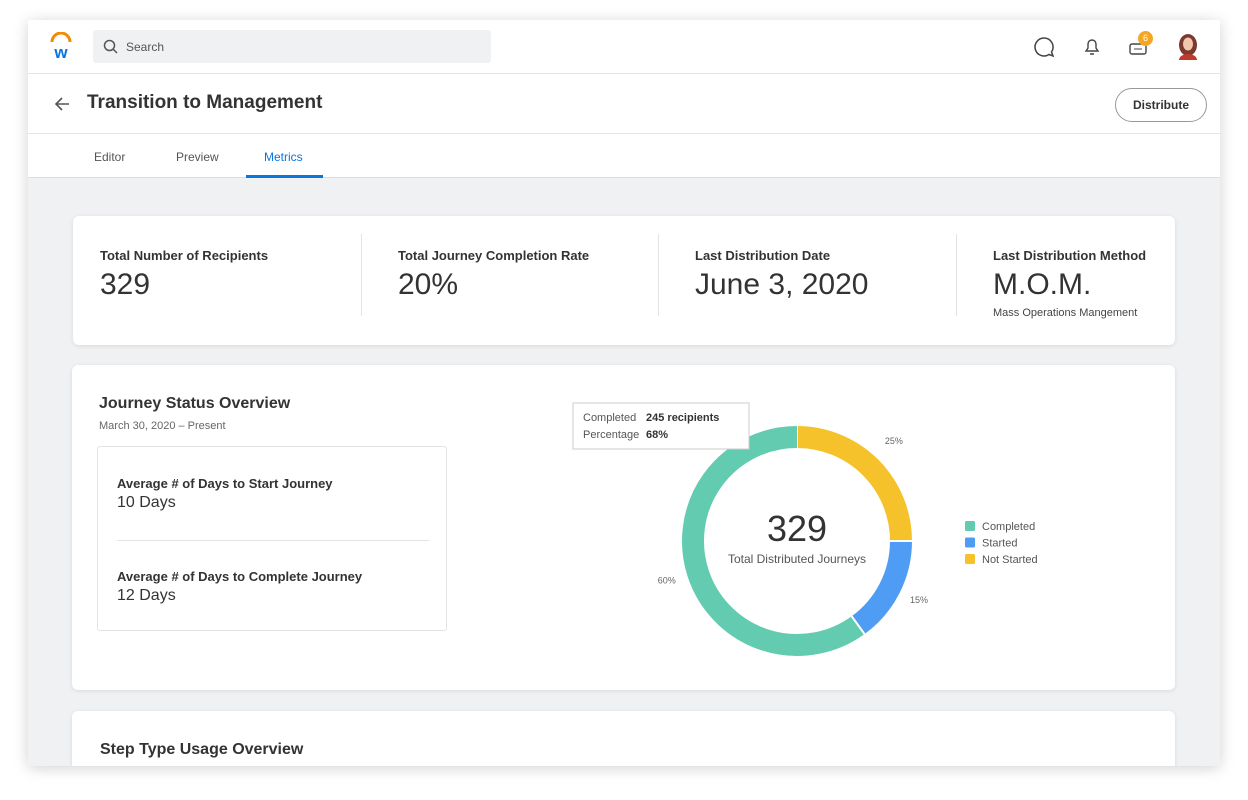 The width and height of the screenshot is (1248, 800). What do you see at coordinates (195, 403) in the screenshot?
I see `section-title: Journey Status Overview` at bounding box center [195, 403].